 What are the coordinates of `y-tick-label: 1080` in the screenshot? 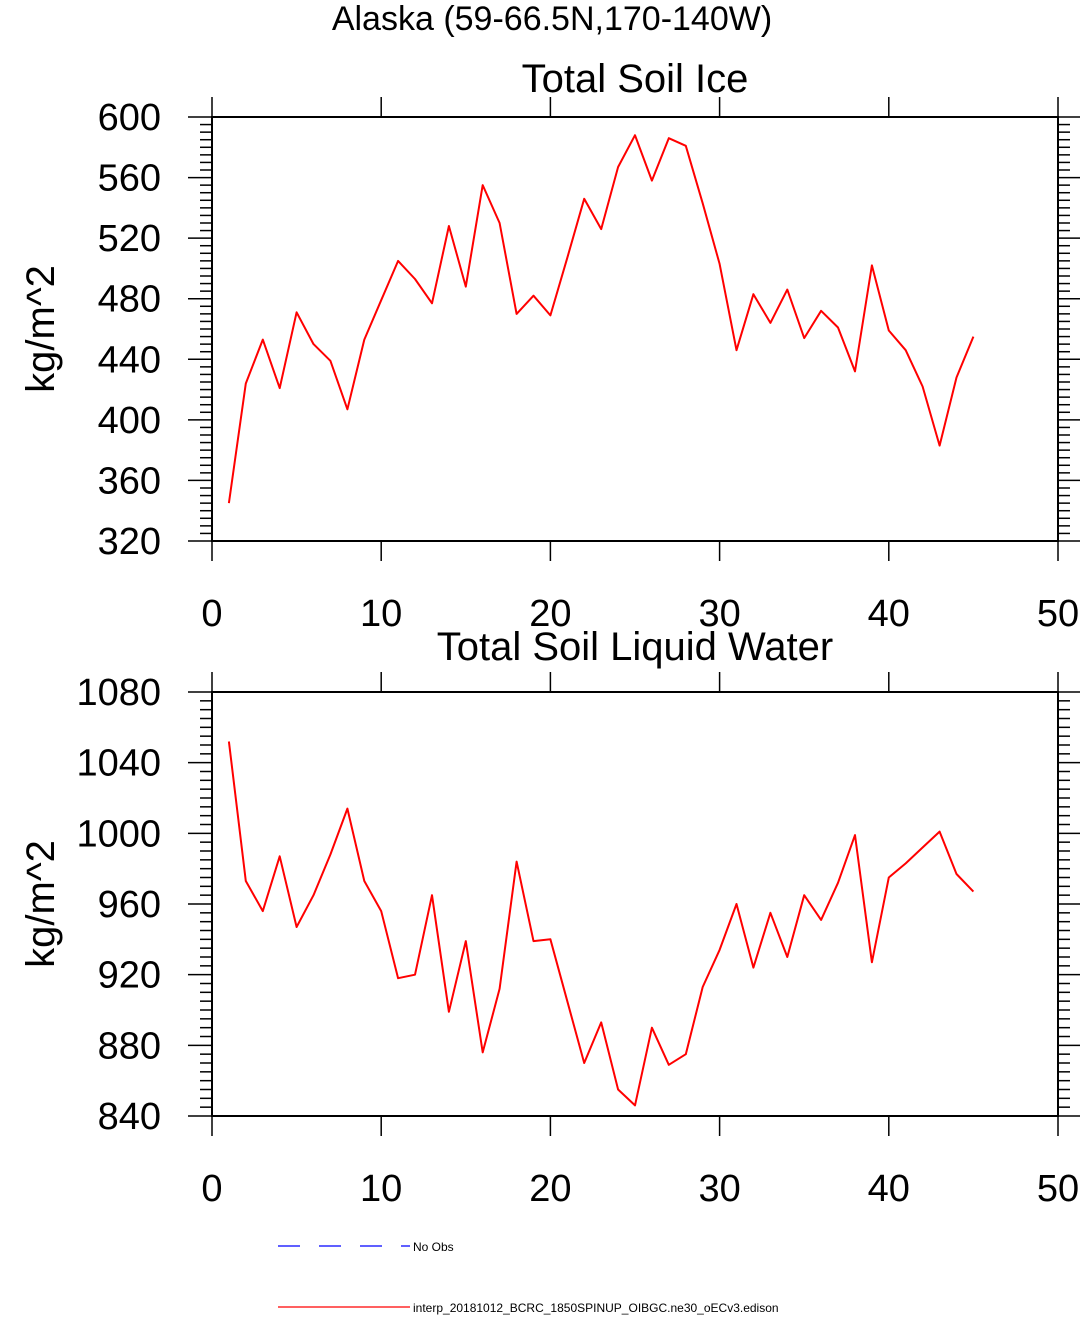 It's located at (118, 693).